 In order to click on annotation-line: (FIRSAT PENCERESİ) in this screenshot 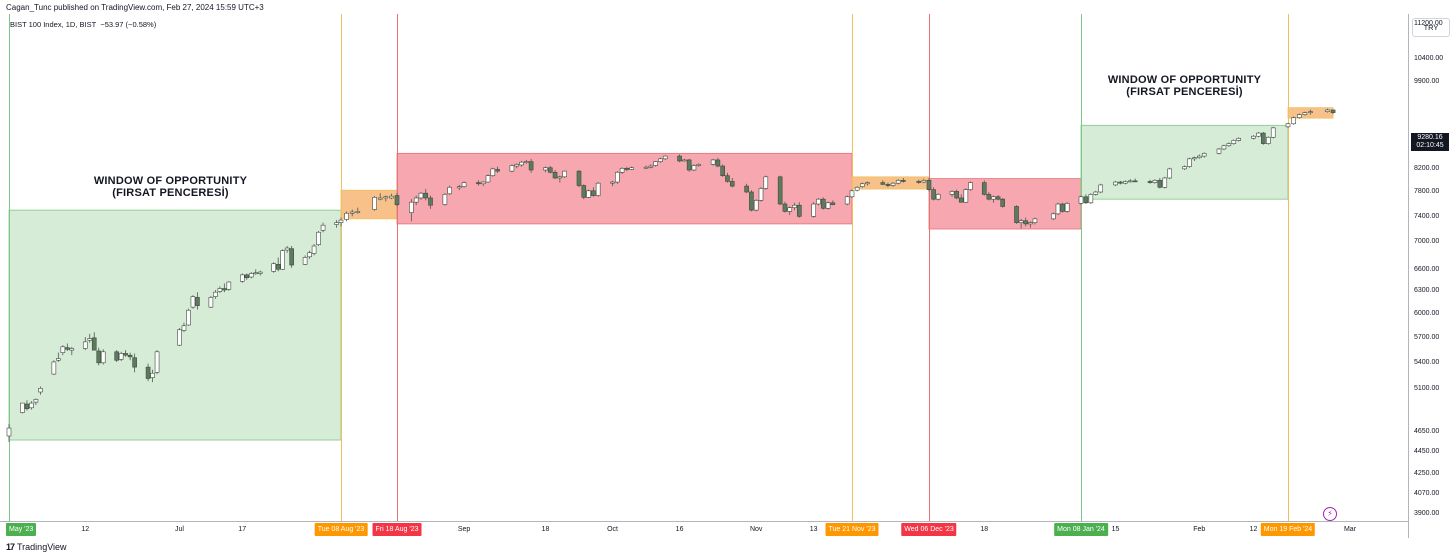, I will do `click(170, 193)`.